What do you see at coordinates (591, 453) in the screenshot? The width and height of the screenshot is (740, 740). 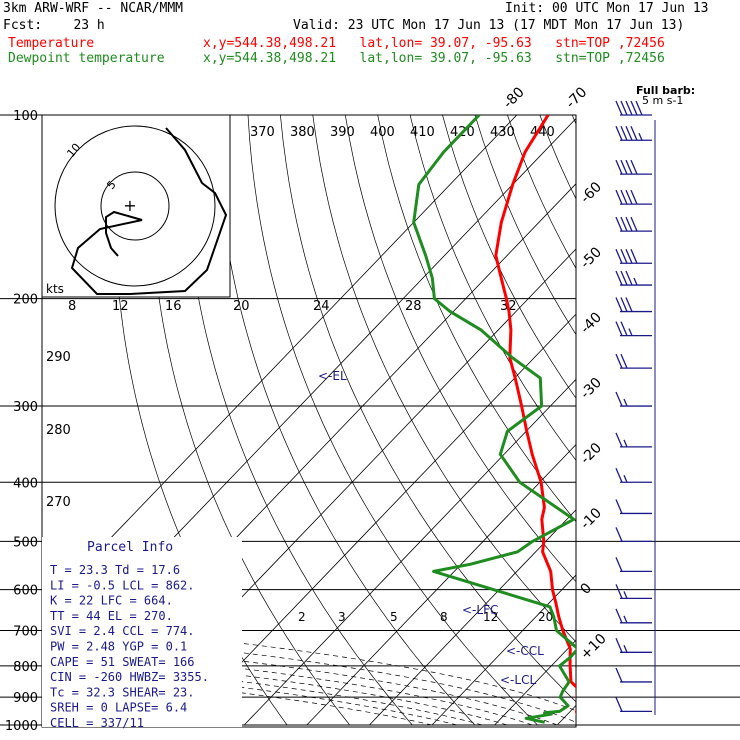 I see `isotherm-label: -20` at bounding box center [591, 453].